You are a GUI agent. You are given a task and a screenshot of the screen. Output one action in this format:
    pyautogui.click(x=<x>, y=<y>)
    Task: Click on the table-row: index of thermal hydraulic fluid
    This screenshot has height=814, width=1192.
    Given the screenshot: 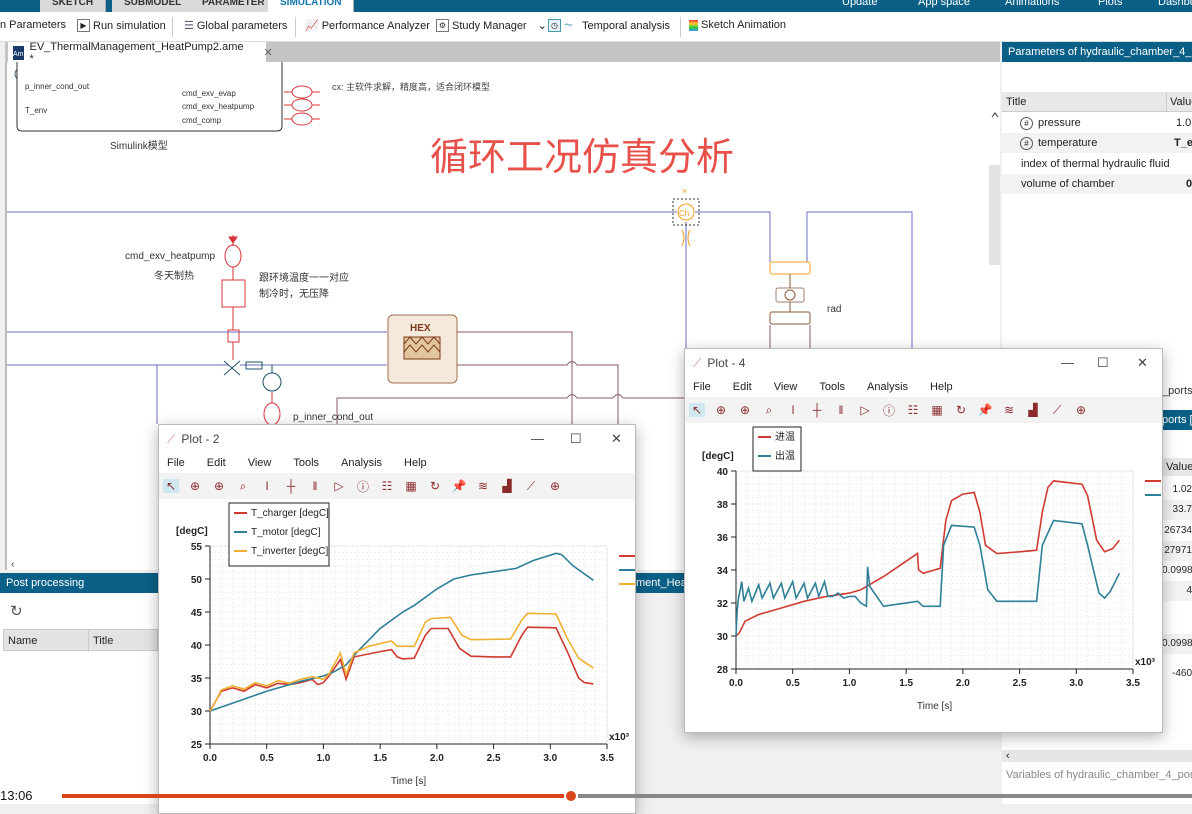 What is the action you would take?
    pyautogui.click(x=1097, y=164)
    